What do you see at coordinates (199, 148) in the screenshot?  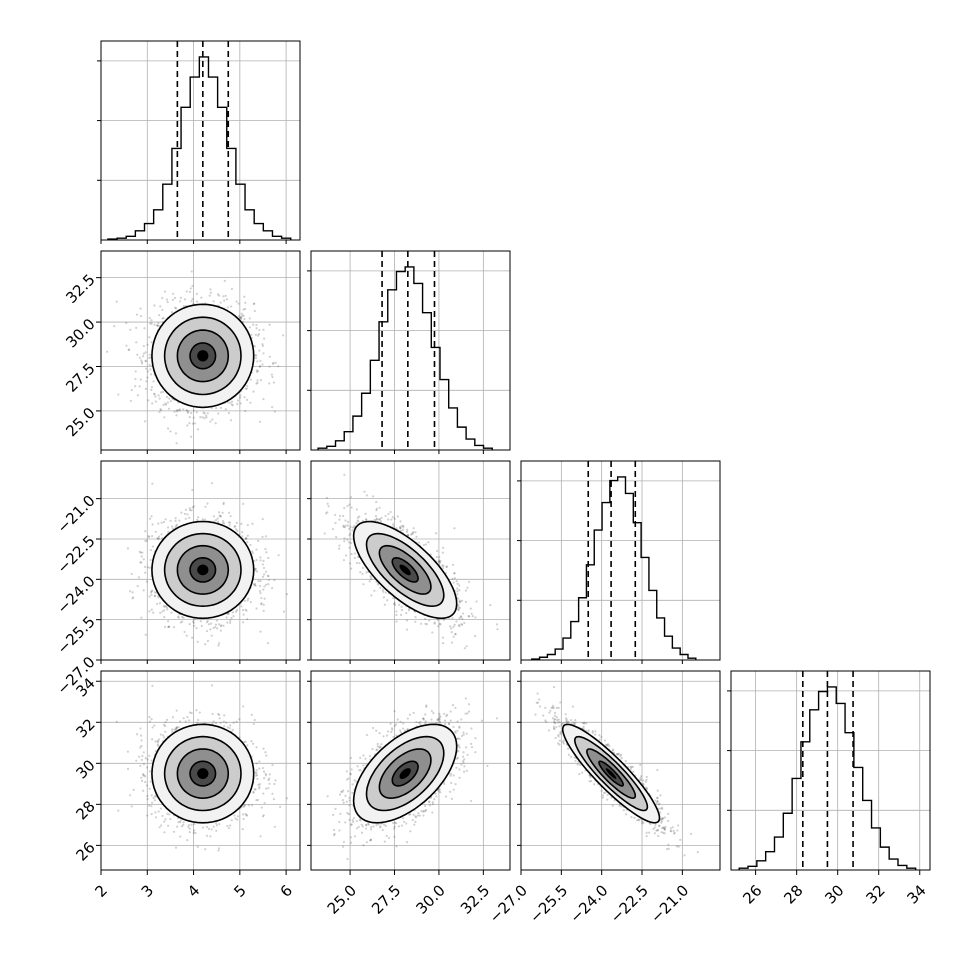 I see `histogram-step` at bounding box center [199, 148].